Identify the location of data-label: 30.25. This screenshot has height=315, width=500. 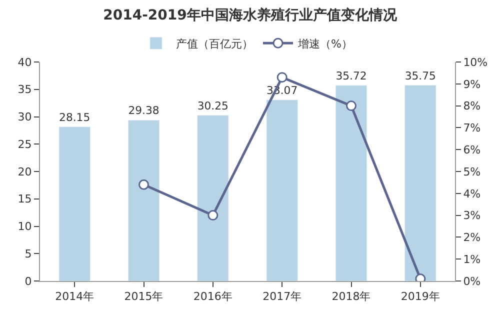
(212, 105).